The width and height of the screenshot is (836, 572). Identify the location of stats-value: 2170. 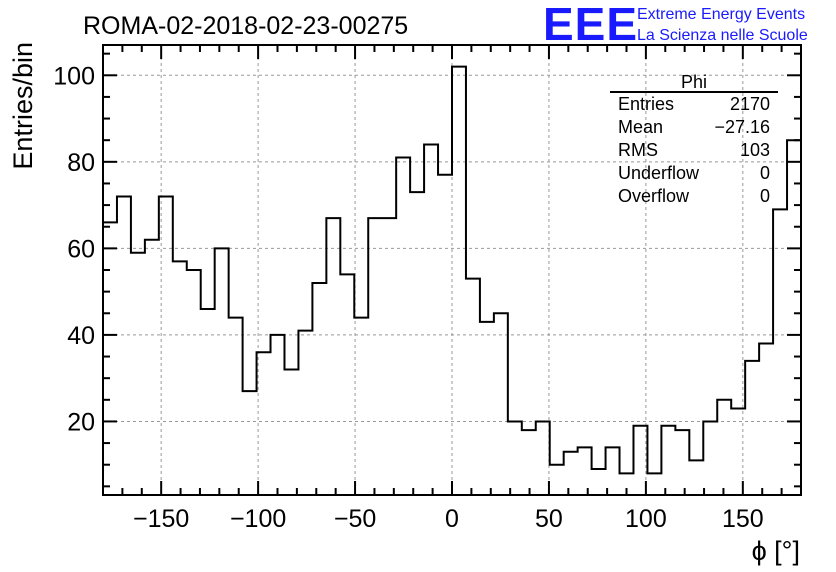
(750, 104).